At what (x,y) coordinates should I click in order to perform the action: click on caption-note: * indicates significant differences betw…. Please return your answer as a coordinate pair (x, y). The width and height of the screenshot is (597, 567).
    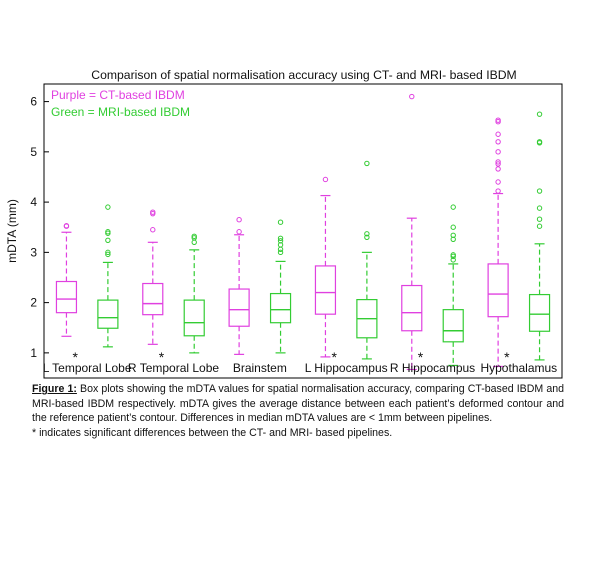
    Looking at the image, I should click on (212, 432).